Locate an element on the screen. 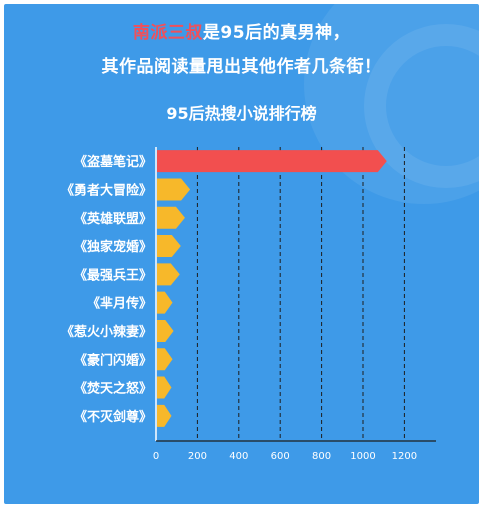 This screenshot has height=508, width=483. headline-line-1: 南派三叔是95后的真男神， is located at coordinates (241, 30).